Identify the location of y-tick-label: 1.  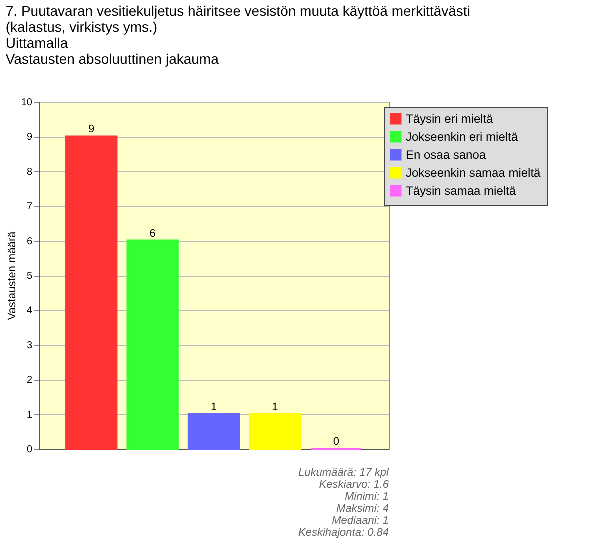
(29, 415).